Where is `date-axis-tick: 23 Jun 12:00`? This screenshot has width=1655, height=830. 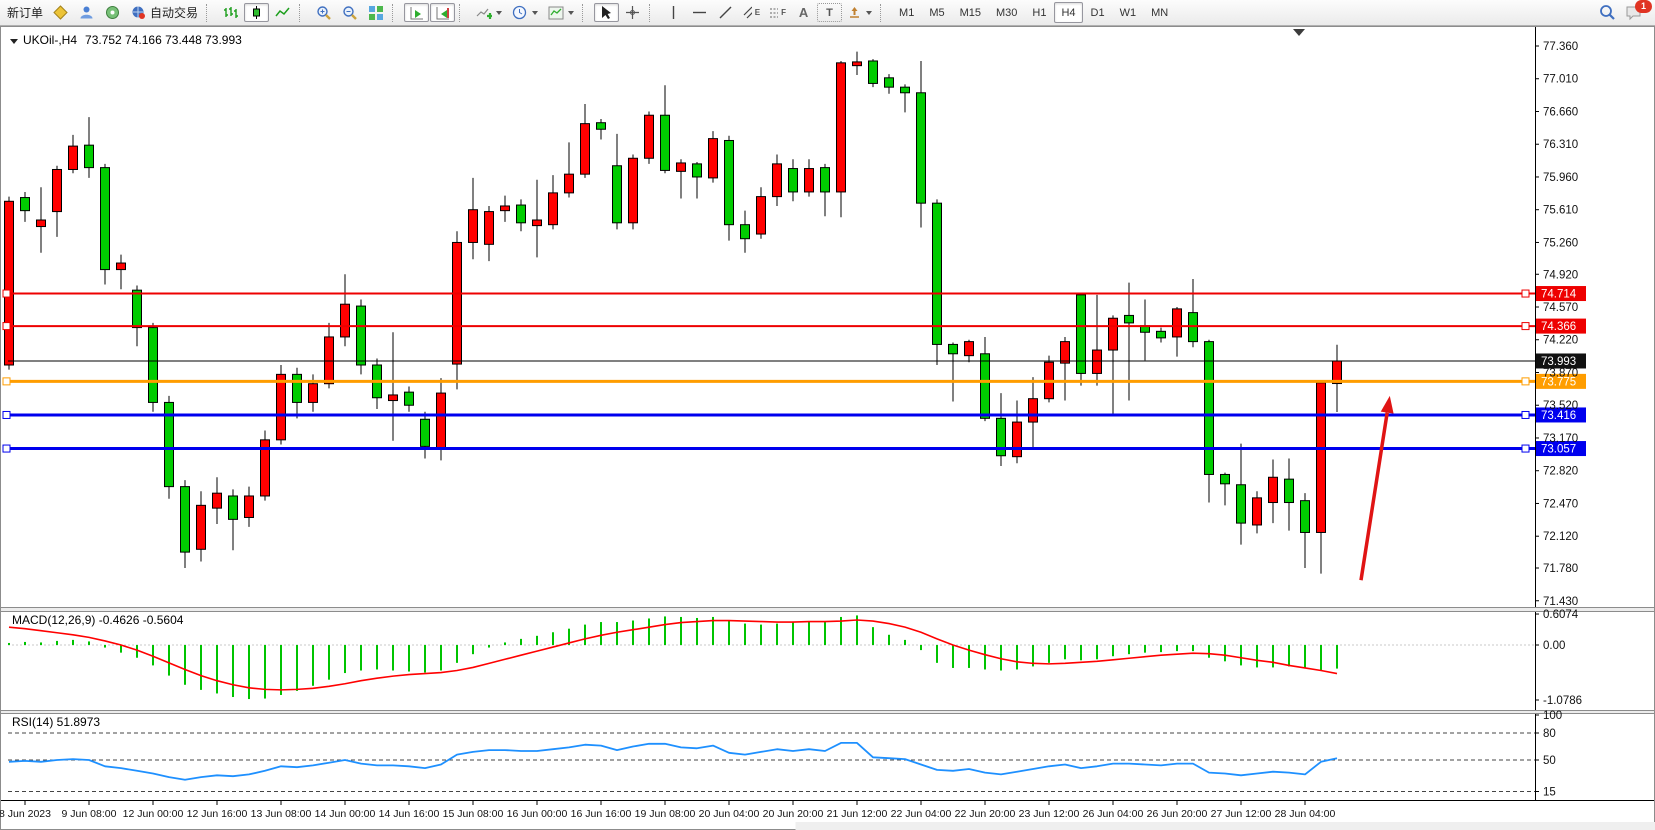 date-axis-tick: 23 Jun 12:00 is located at coordinates (1049, 814).